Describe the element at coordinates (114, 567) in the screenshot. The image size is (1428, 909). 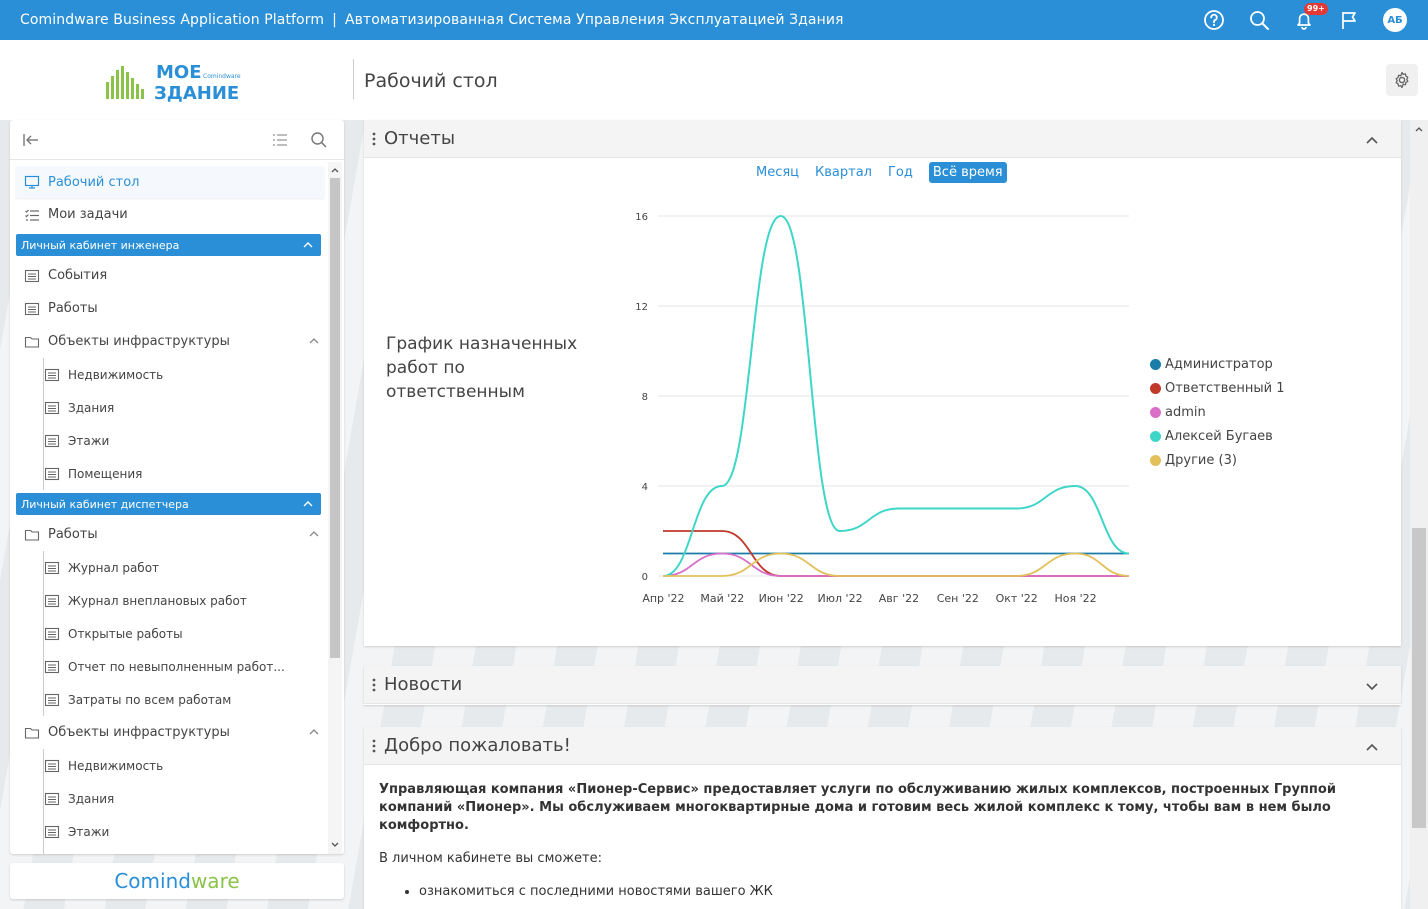
I see `sidebar-item-label: Журнал работ` at that location.